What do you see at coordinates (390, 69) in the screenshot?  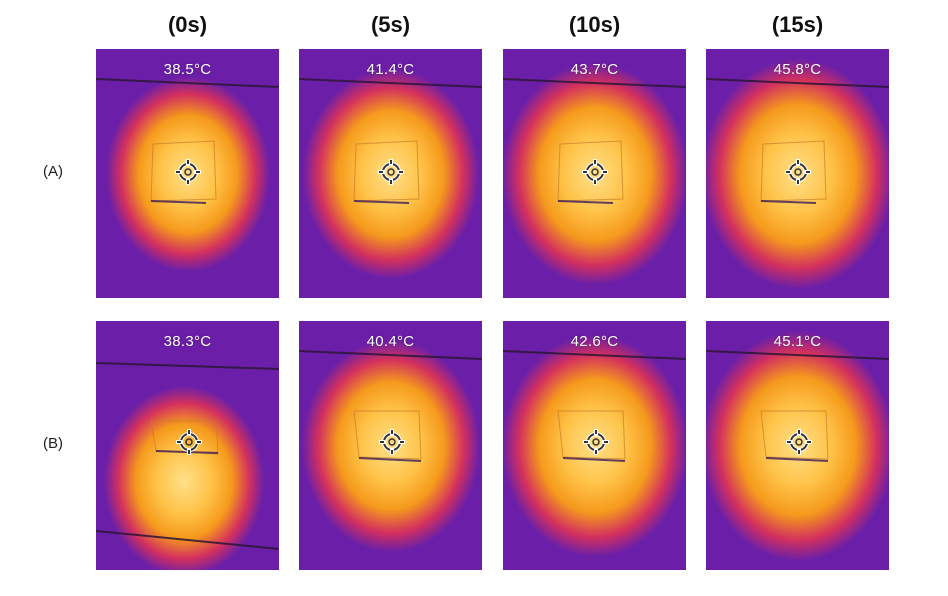 I see `temperature-readout: 41.4°C` at bounding box center [390, 69].